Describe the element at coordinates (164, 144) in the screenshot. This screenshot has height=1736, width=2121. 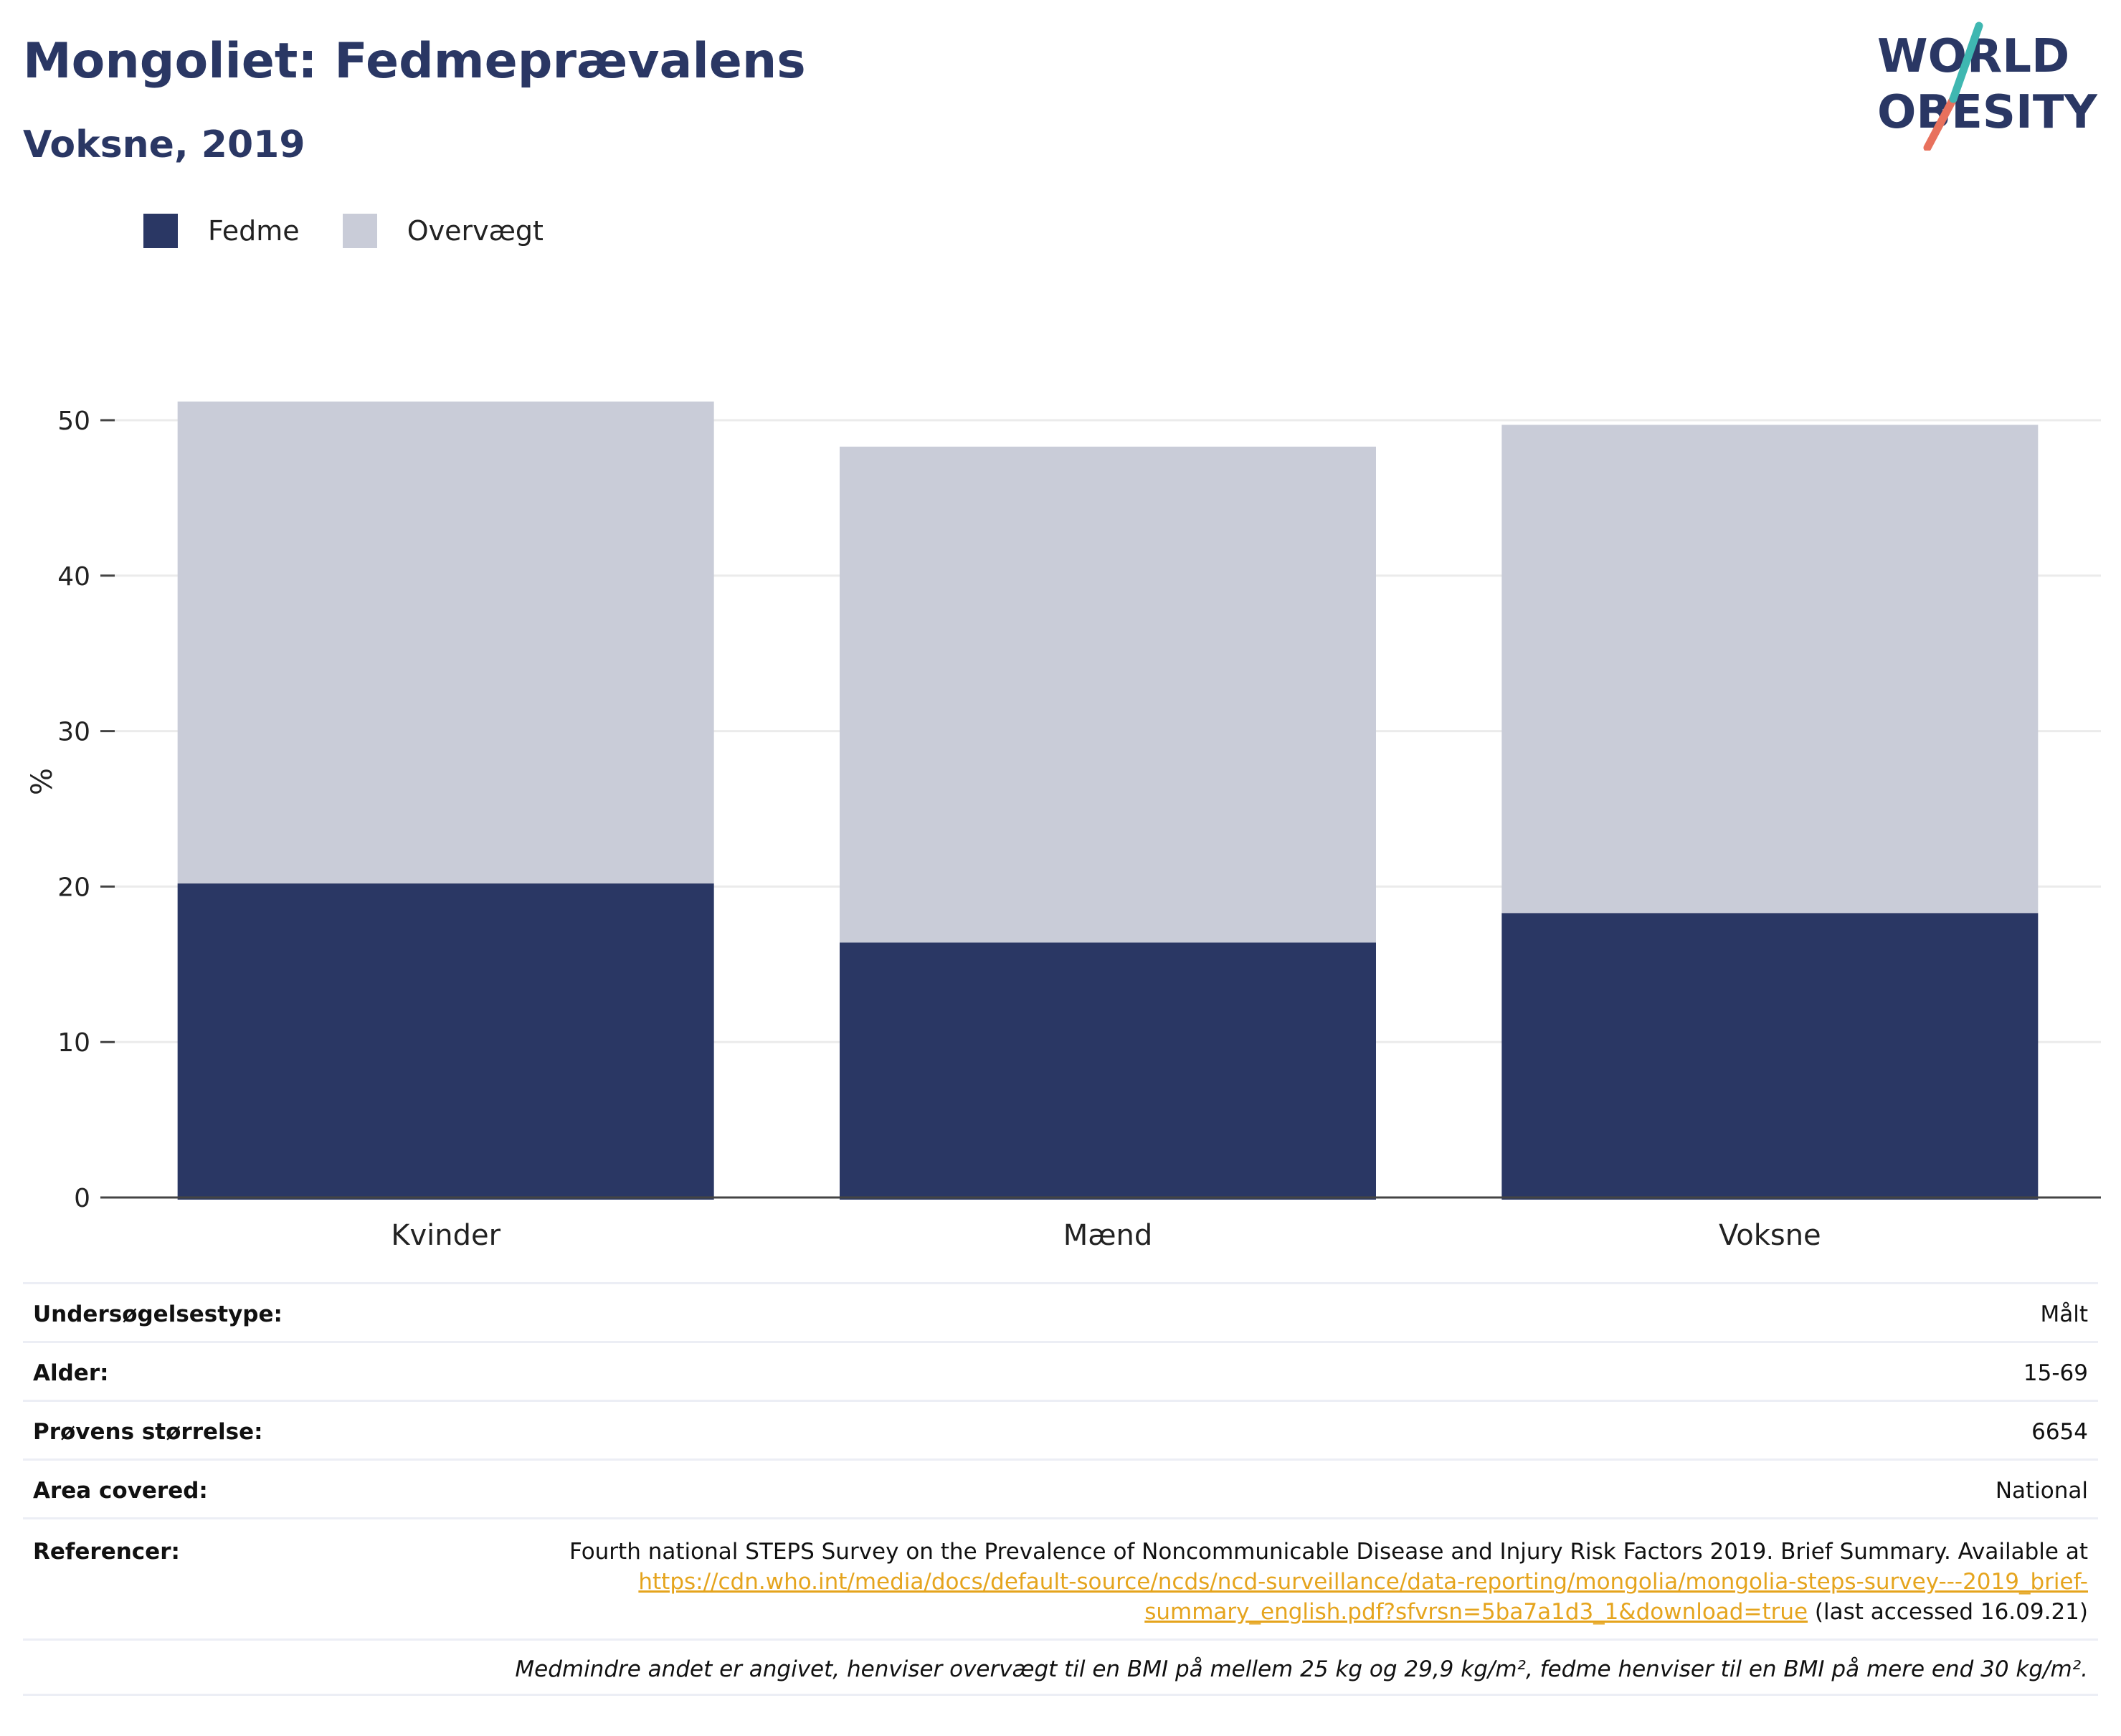
I see `chart-subtitle: Voksne, 2019` at that location.